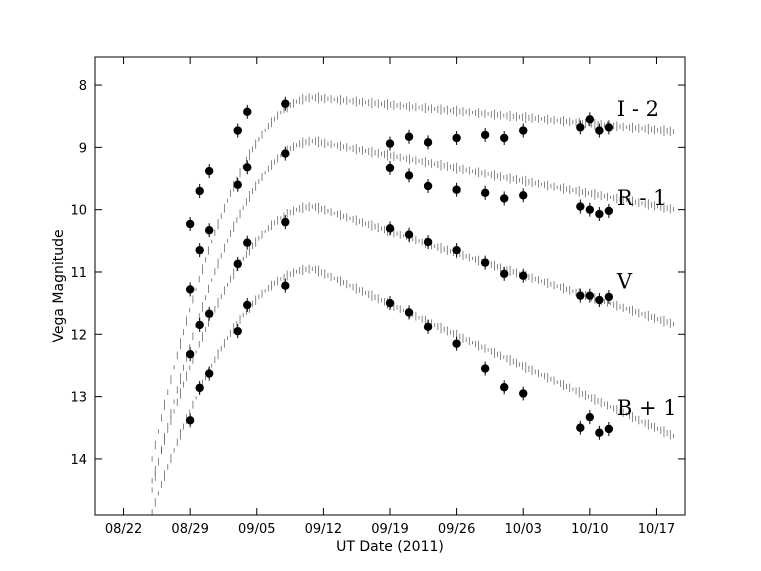  I want to click on x-tick-label: 10/03, so click(522, 529).